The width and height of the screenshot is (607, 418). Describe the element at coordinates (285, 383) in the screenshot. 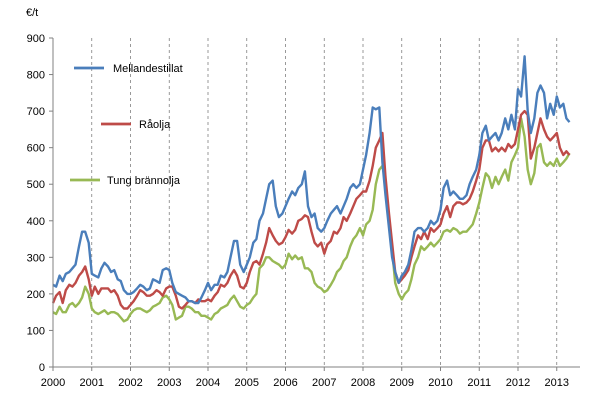

I see `x-tick-label-2006: 2006` at that location.